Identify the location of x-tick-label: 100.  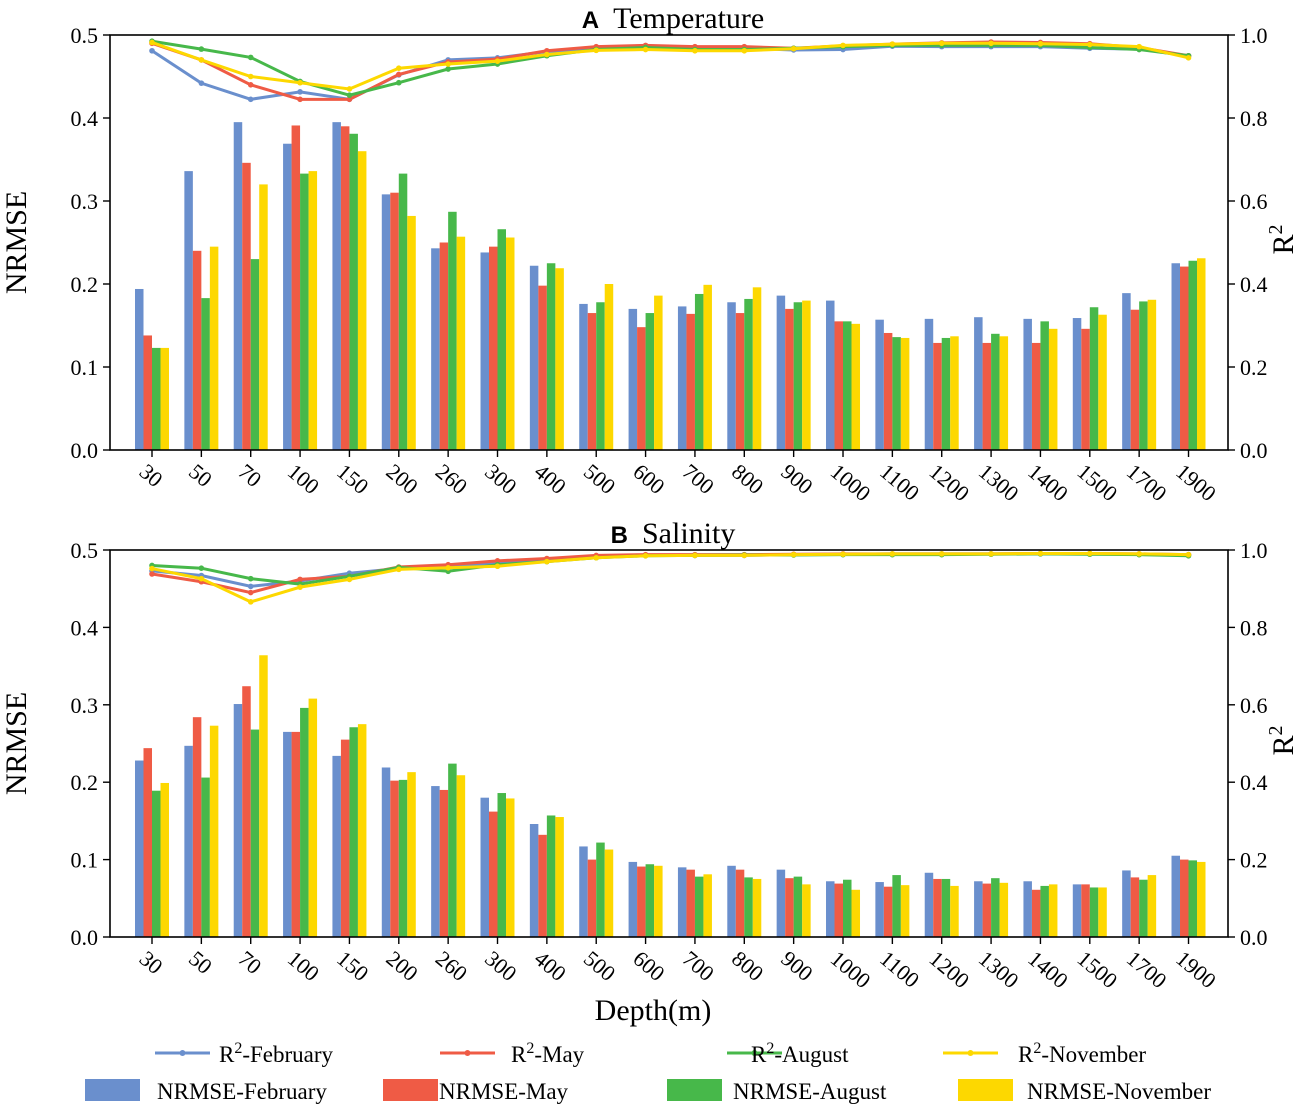
(303, 966).